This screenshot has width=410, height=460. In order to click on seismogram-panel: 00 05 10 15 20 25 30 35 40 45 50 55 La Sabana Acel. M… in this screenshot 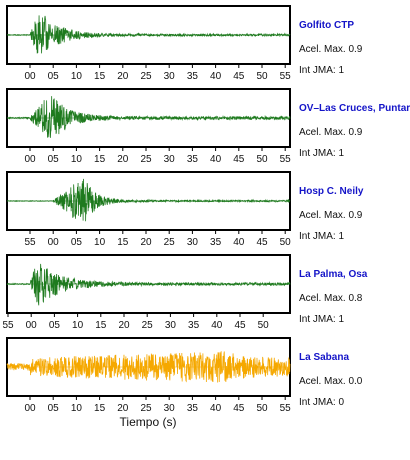, I will do `click(184, 375)`.